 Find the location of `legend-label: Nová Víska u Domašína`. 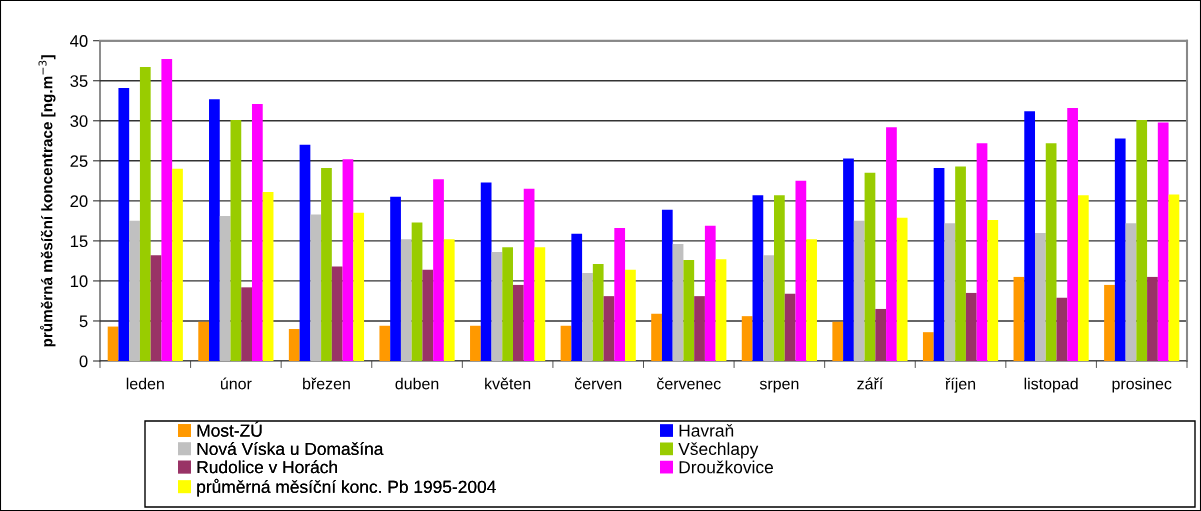

legend-label: Nová Víska u Domašína is located at coordinates (290, 449).